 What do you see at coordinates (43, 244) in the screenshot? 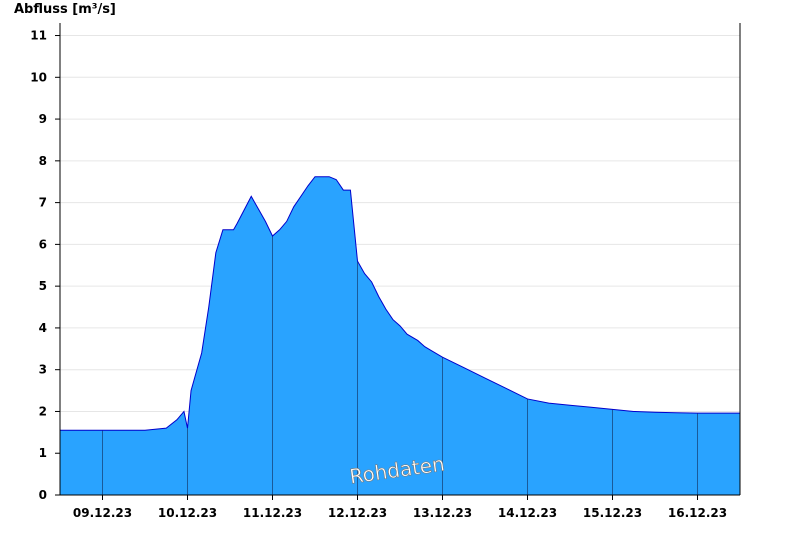
I see `y-tick-label: 6` at bounding box center [43, 244].